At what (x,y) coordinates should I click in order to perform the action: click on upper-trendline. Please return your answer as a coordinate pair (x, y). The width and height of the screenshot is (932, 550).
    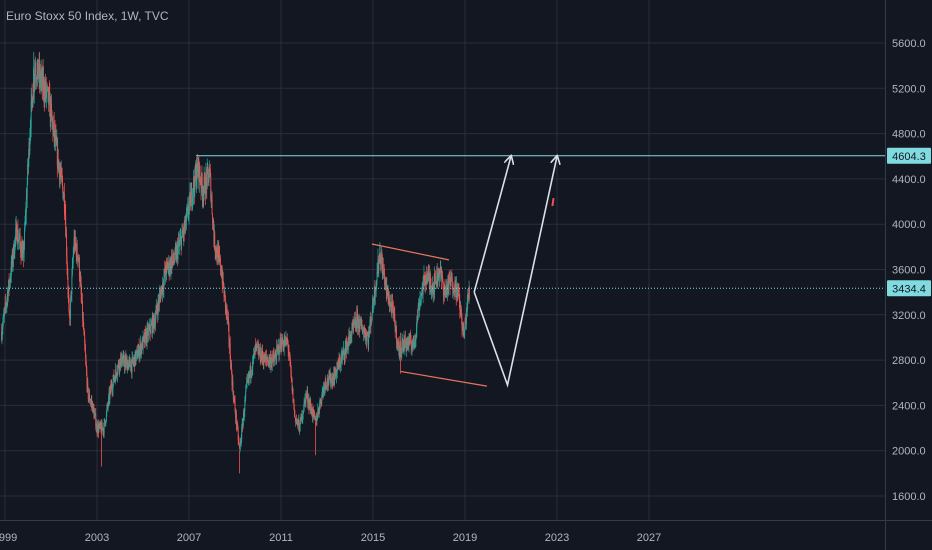
    Looking at the image, I should click on (410, 252).